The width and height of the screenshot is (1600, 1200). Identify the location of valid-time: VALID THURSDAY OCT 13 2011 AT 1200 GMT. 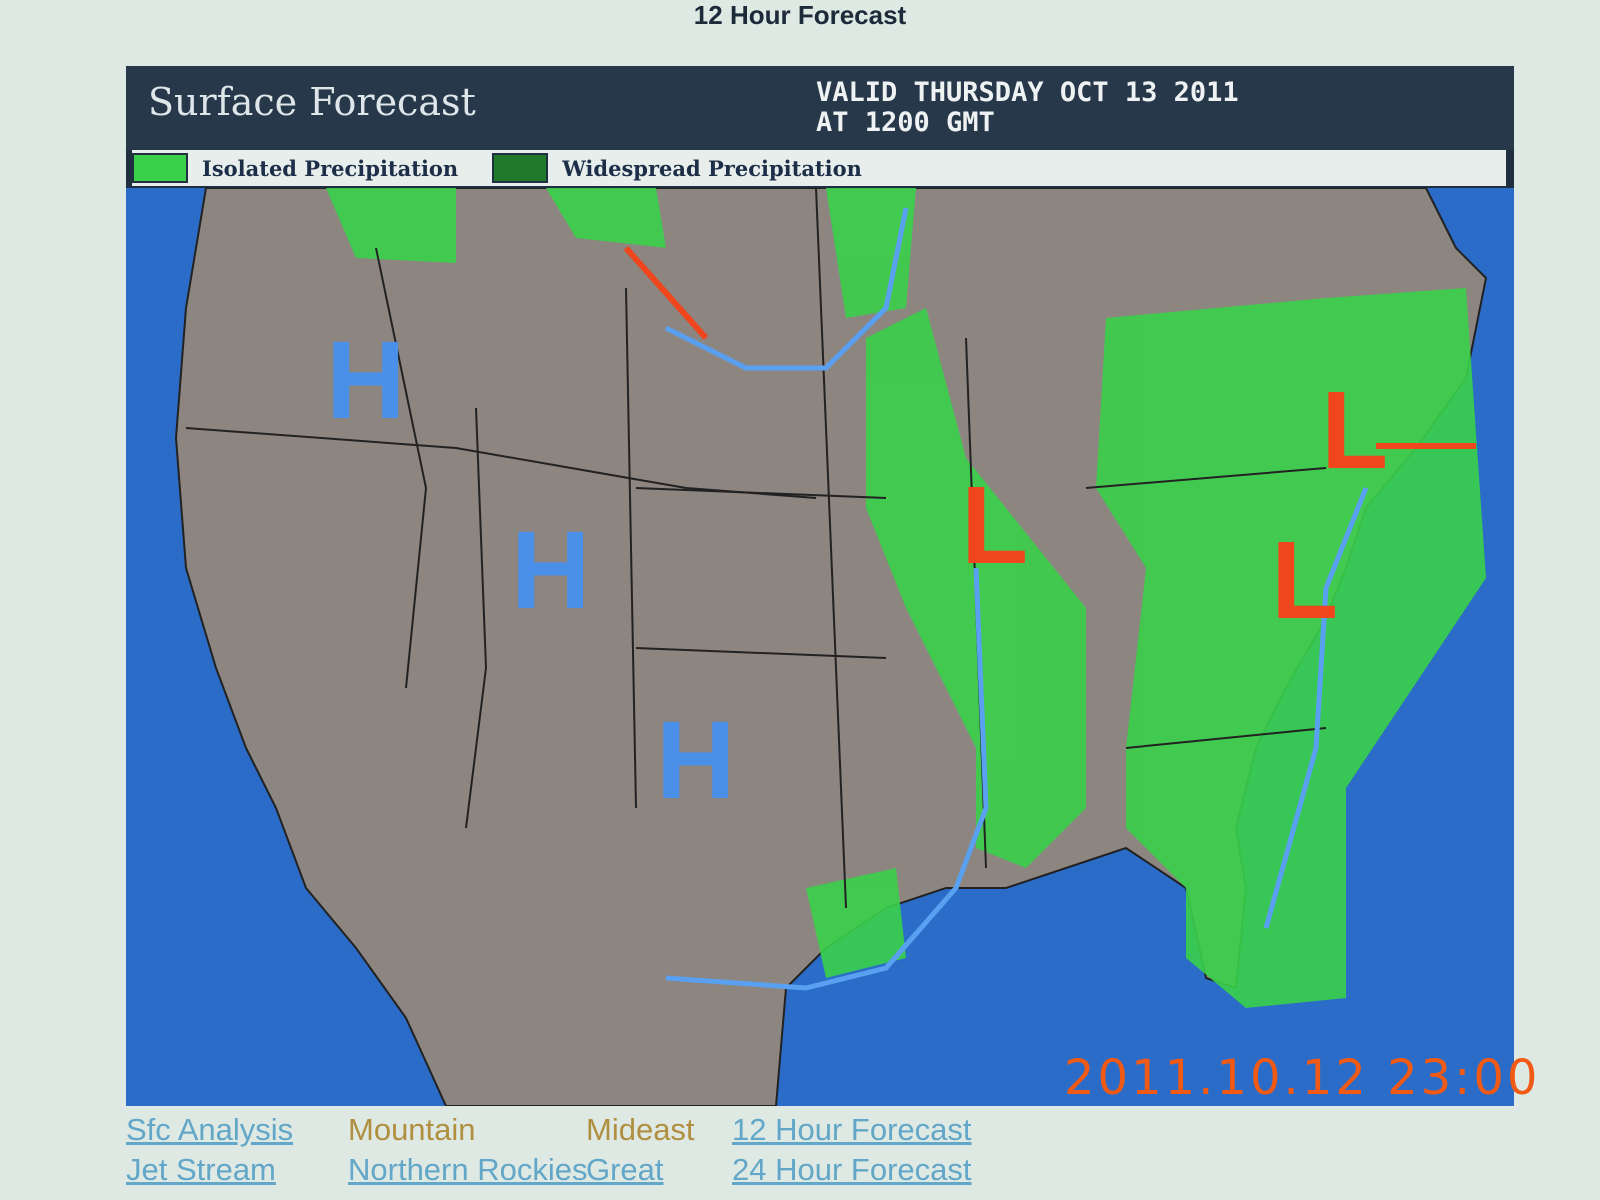
(1027, 108).